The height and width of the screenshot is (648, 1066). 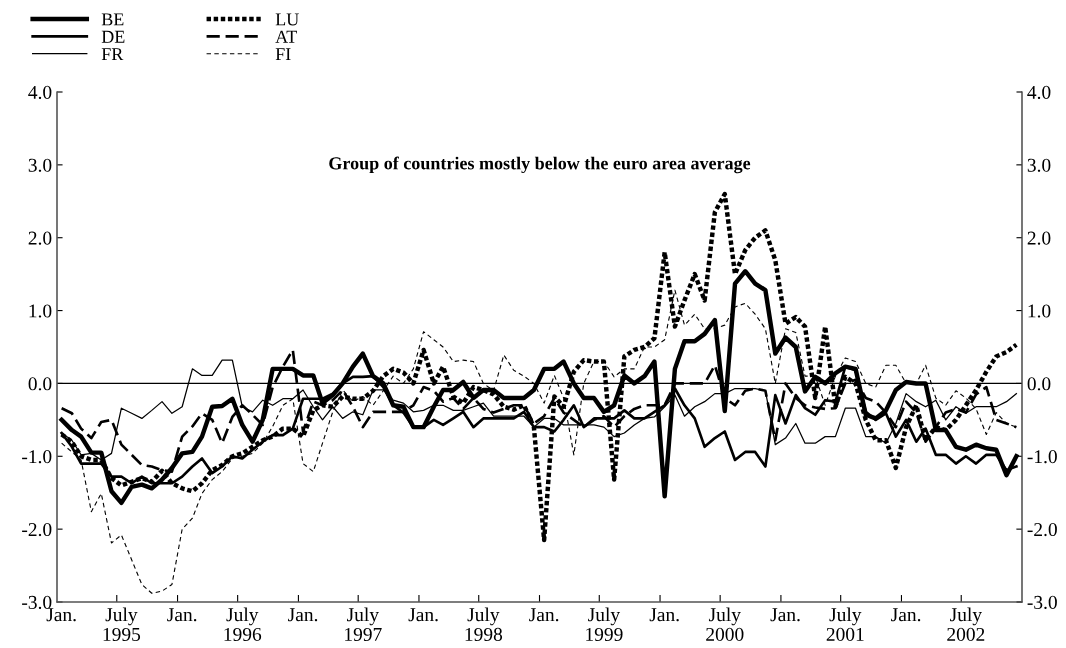 What do you see at coordinates (1039, 311) in the screenshot?
I see `y2-tick-label: 1.0` at bounding box center [1039, 311].